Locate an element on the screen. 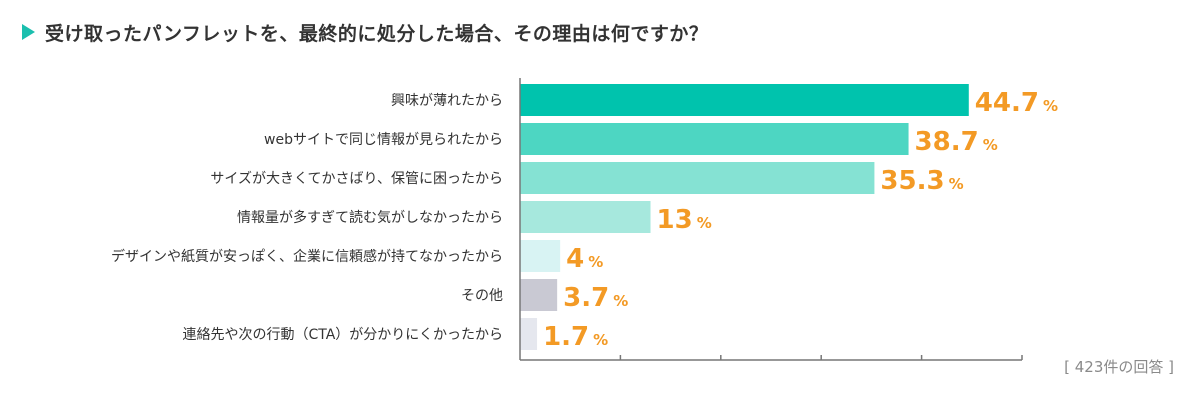  value-number: 38.7 is located at coordinates (947, 142).